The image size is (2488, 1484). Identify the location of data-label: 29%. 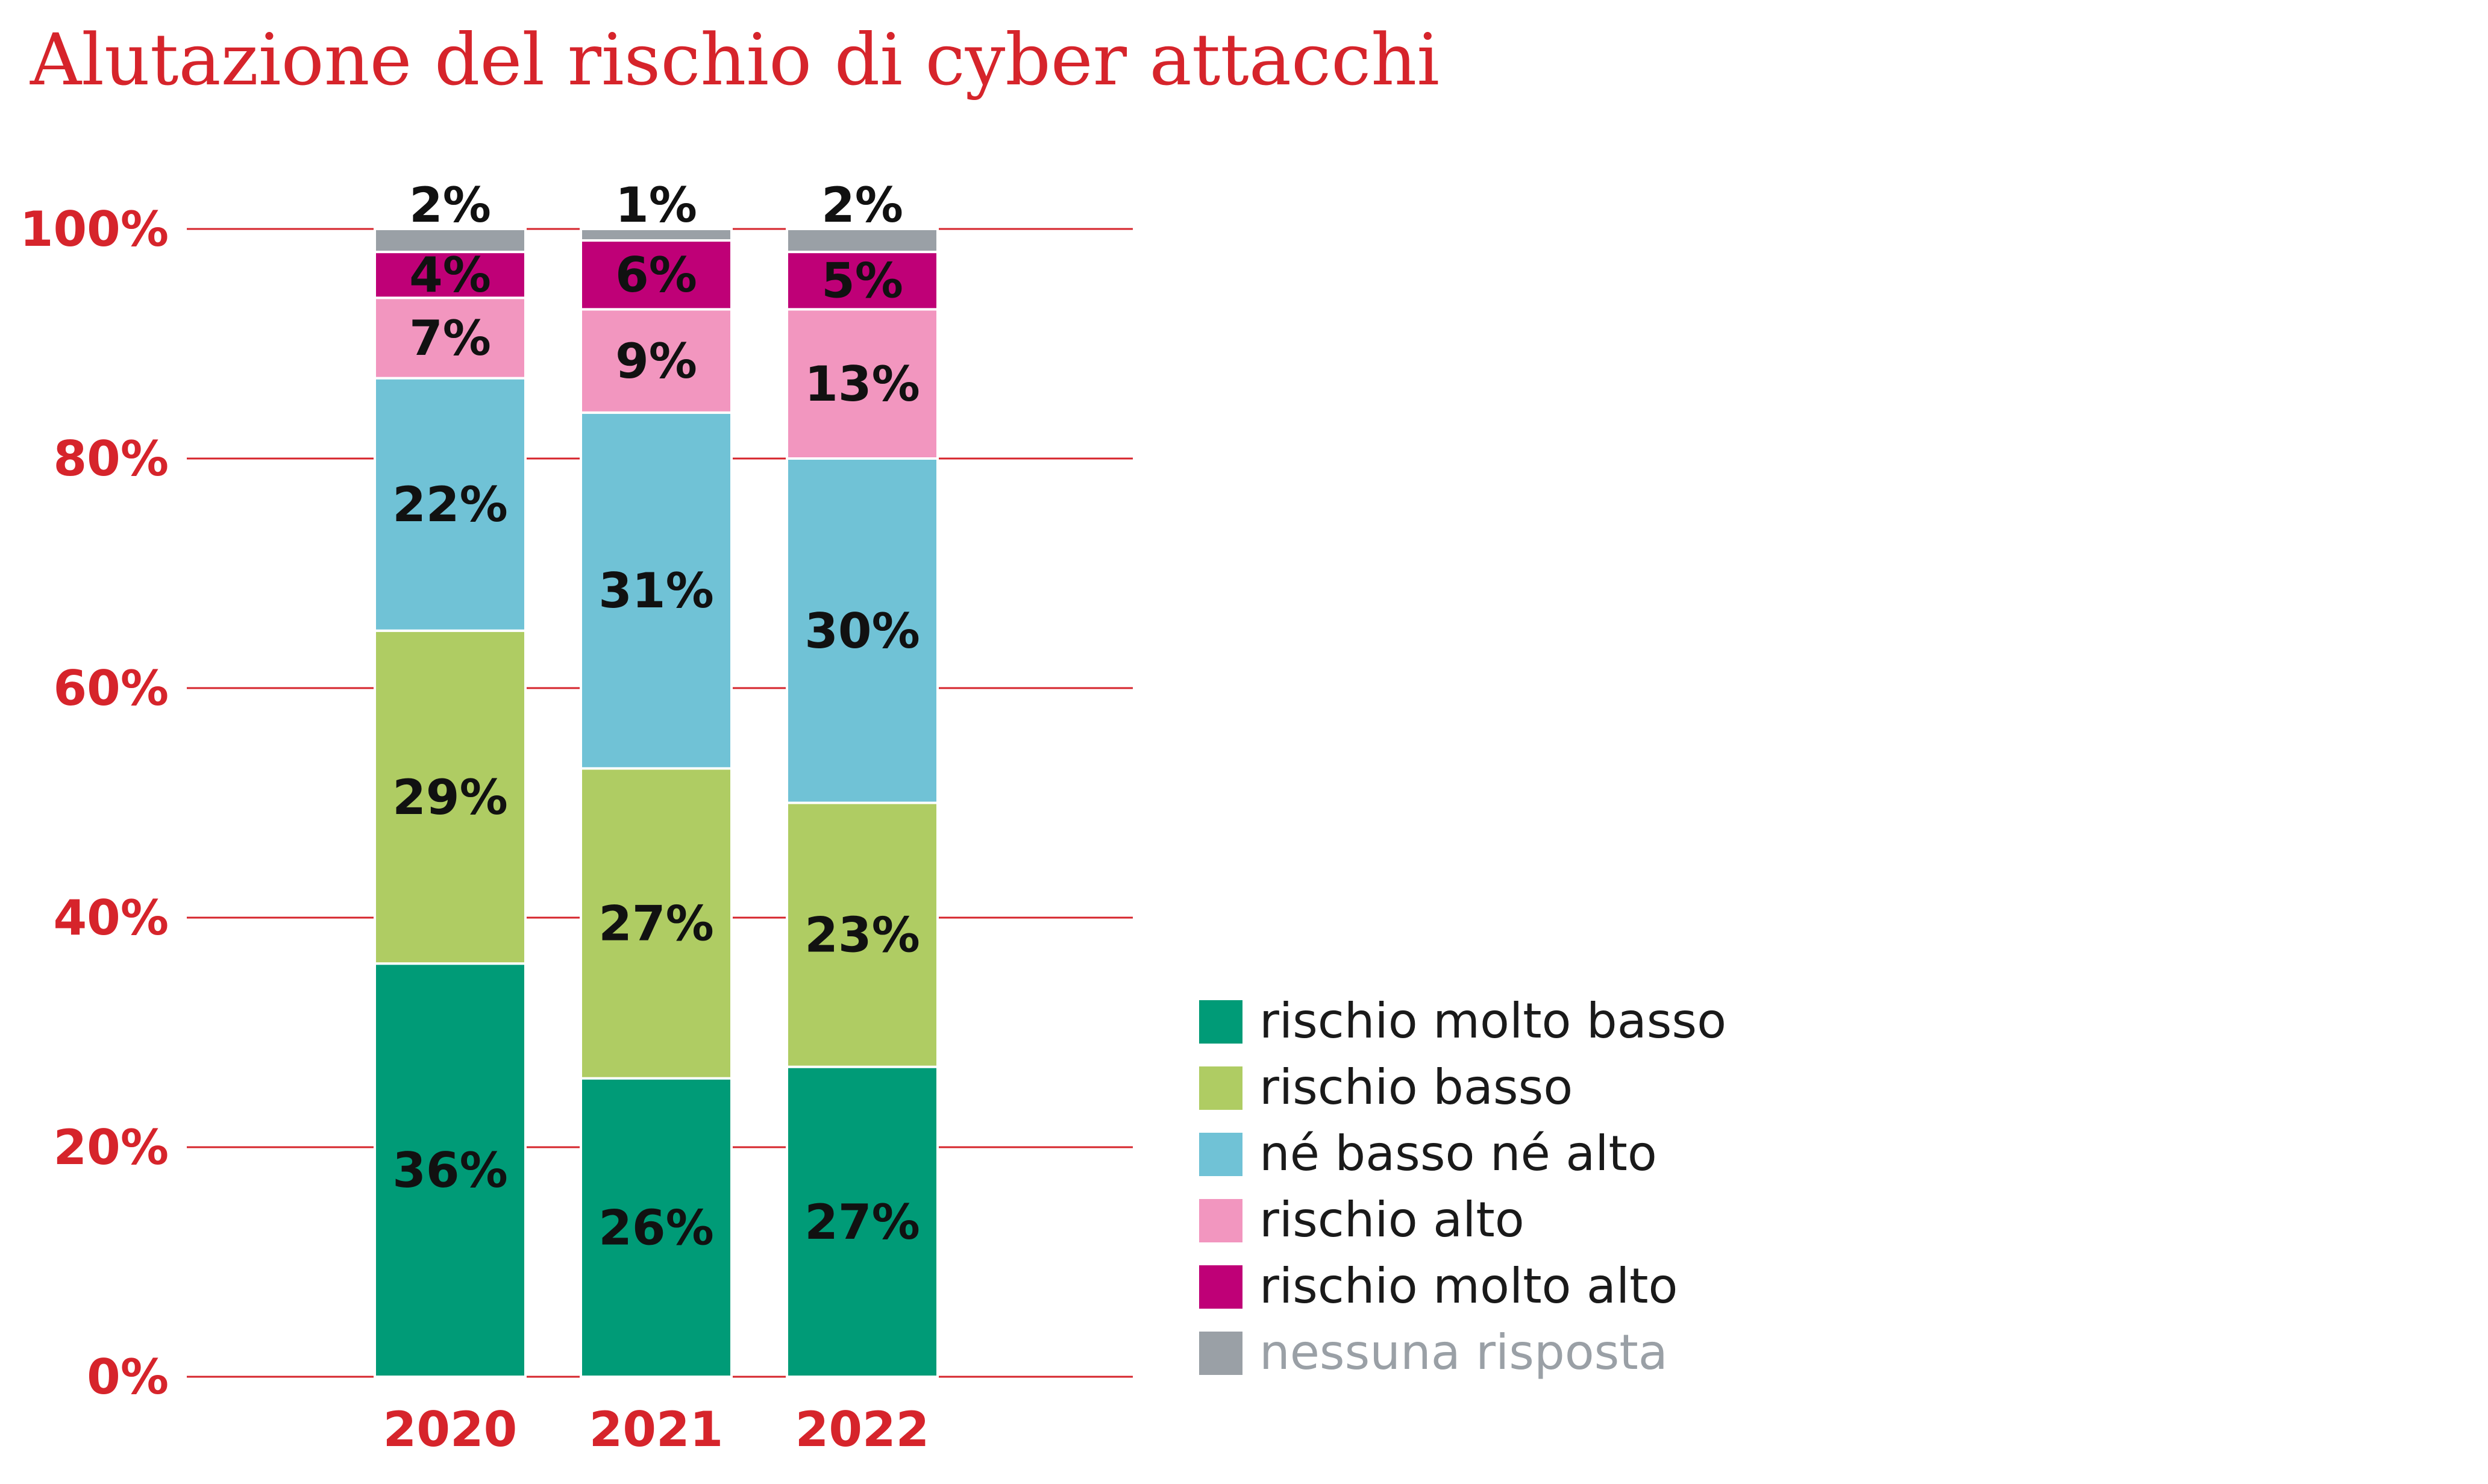
(449, 797).